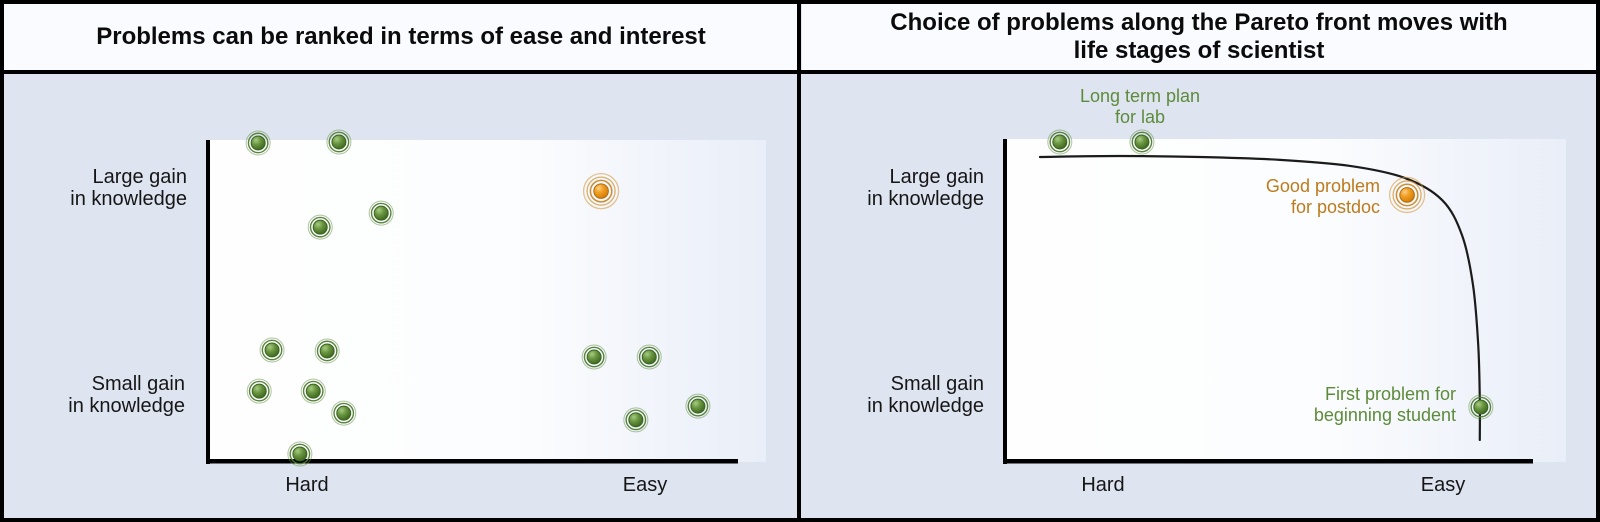  I want to click on left-x-axis, so click(472, 461).